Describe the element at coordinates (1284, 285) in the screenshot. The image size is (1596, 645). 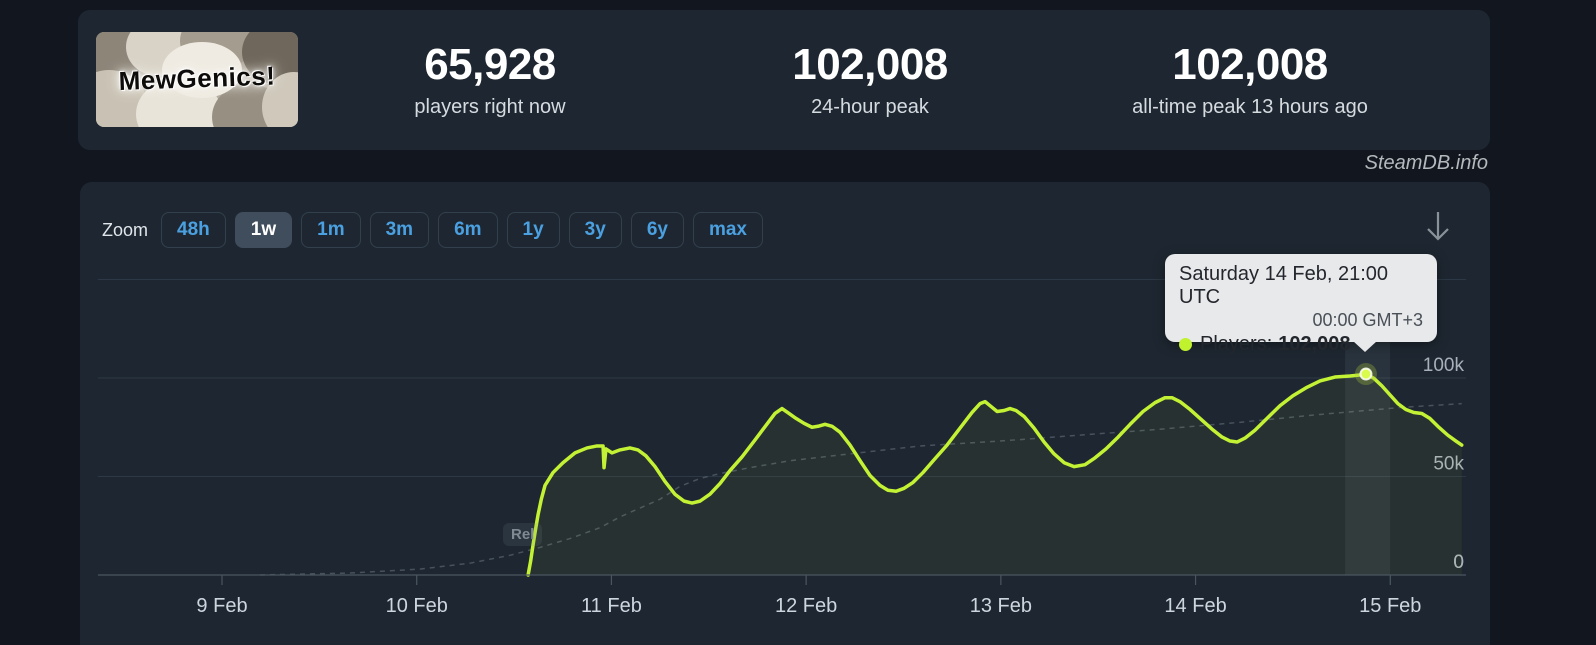
I see `tooltip-datetime: Saturday 14 Feb, 21:00 UTC` at that location.